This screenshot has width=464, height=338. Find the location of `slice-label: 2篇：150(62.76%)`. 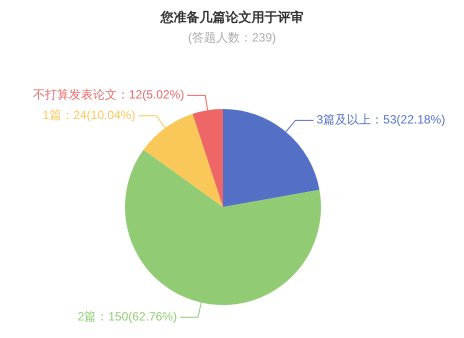

slice-label: 2篇：150(62.76%) is located at coordinates (127, 317).